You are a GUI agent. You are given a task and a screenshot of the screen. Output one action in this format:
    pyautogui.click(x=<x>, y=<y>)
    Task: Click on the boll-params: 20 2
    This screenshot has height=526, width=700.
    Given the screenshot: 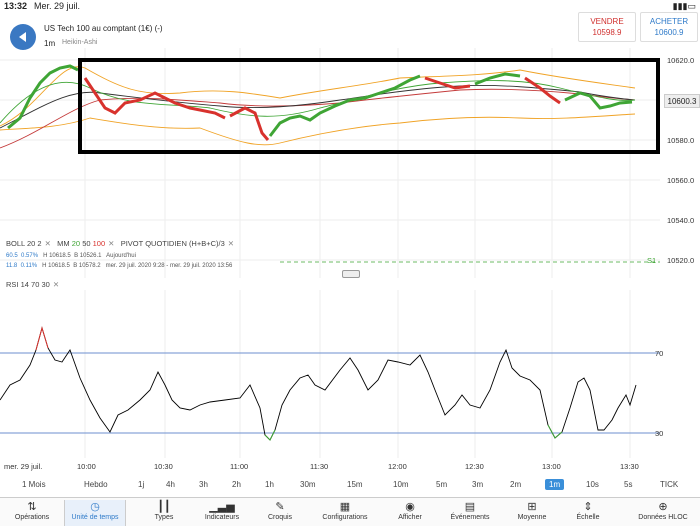 What is the action you would take?
    pyautogui.click(x=34, y=243)
    